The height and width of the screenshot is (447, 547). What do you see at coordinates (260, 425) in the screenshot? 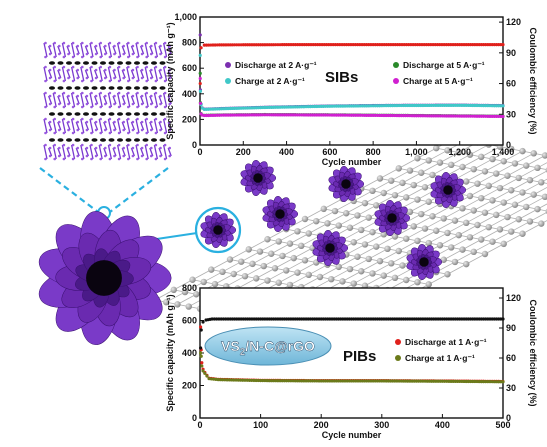
I see `x-tick-label: 100` at bounding box center [260, 425].